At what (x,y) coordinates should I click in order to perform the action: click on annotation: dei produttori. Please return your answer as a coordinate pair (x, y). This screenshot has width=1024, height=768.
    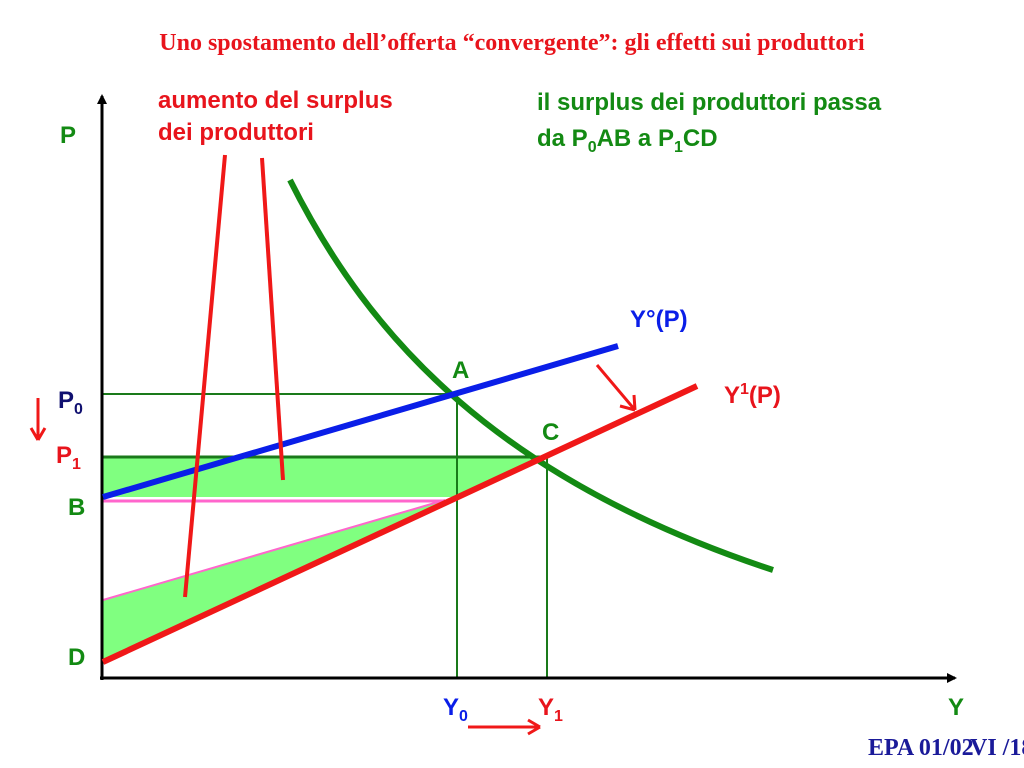
    Looking at the image, I should click on (236, 132).